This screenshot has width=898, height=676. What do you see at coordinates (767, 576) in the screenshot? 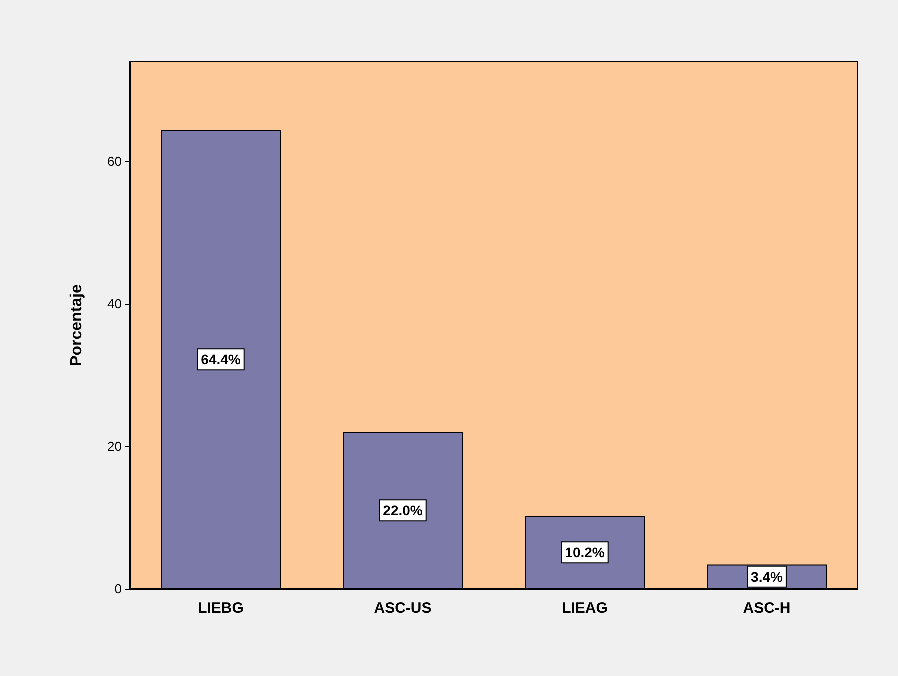
I see `data-label: 3.4%` at bounding box center [767, 576].